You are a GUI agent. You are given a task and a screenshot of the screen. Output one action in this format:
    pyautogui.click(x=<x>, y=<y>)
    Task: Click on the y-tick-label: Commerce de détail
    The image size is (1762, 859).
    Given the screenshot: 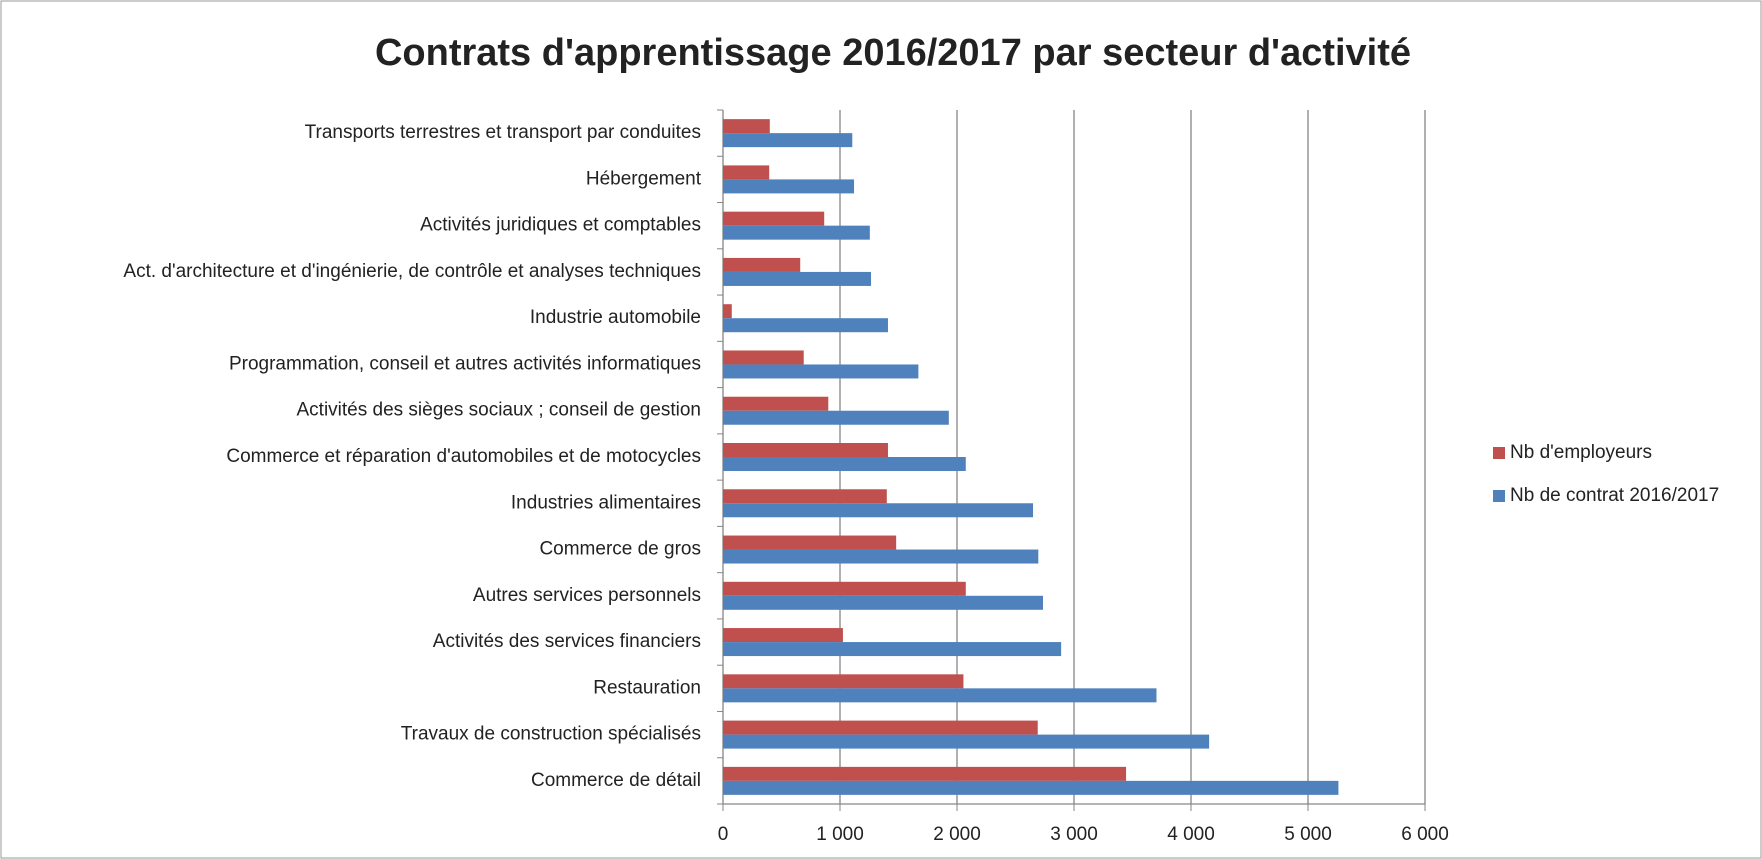 What is the action you would take?
    pyautogui.click(x=616, y=780)
    